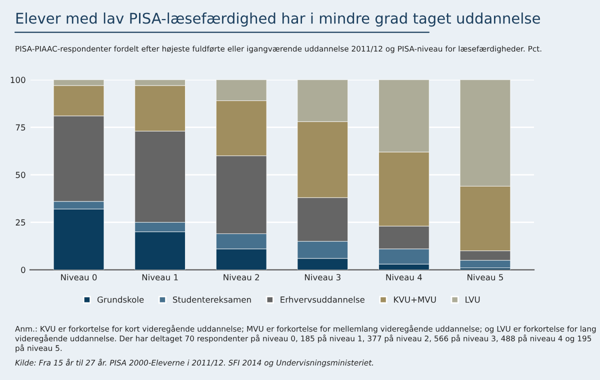  I want to click on chart-title: Elever med lav PISA-læsefærdighed har i mindre grad taget uddannelse, so click(278, 19).